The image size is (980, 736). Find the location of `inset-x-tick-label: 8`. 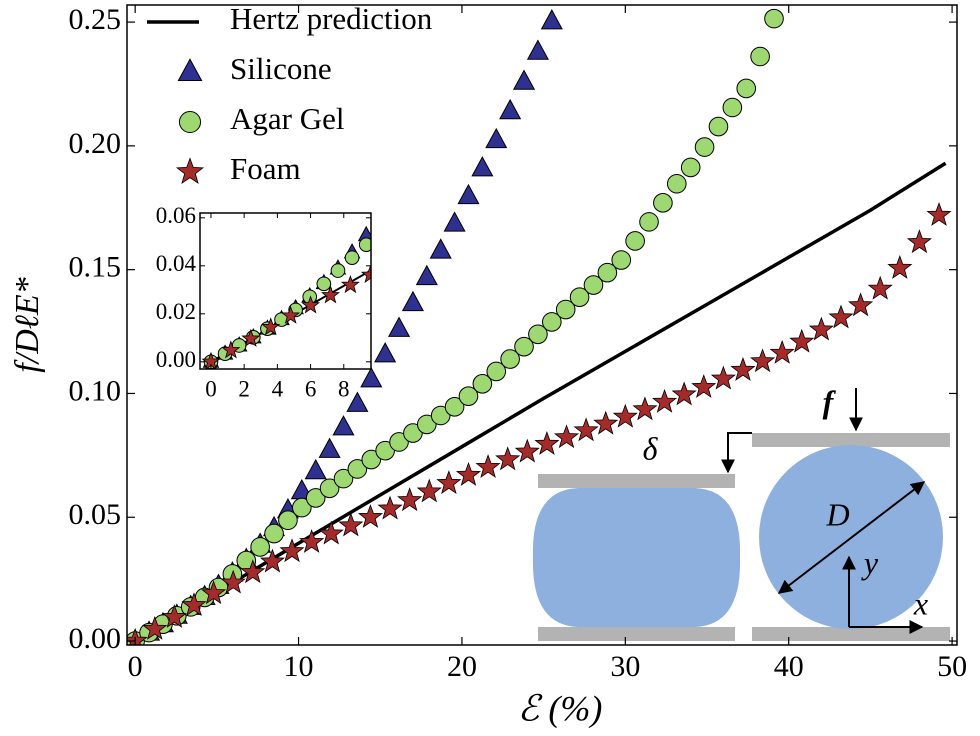

inset-x-tick-label: 8 is located at coordinates (344, 388).